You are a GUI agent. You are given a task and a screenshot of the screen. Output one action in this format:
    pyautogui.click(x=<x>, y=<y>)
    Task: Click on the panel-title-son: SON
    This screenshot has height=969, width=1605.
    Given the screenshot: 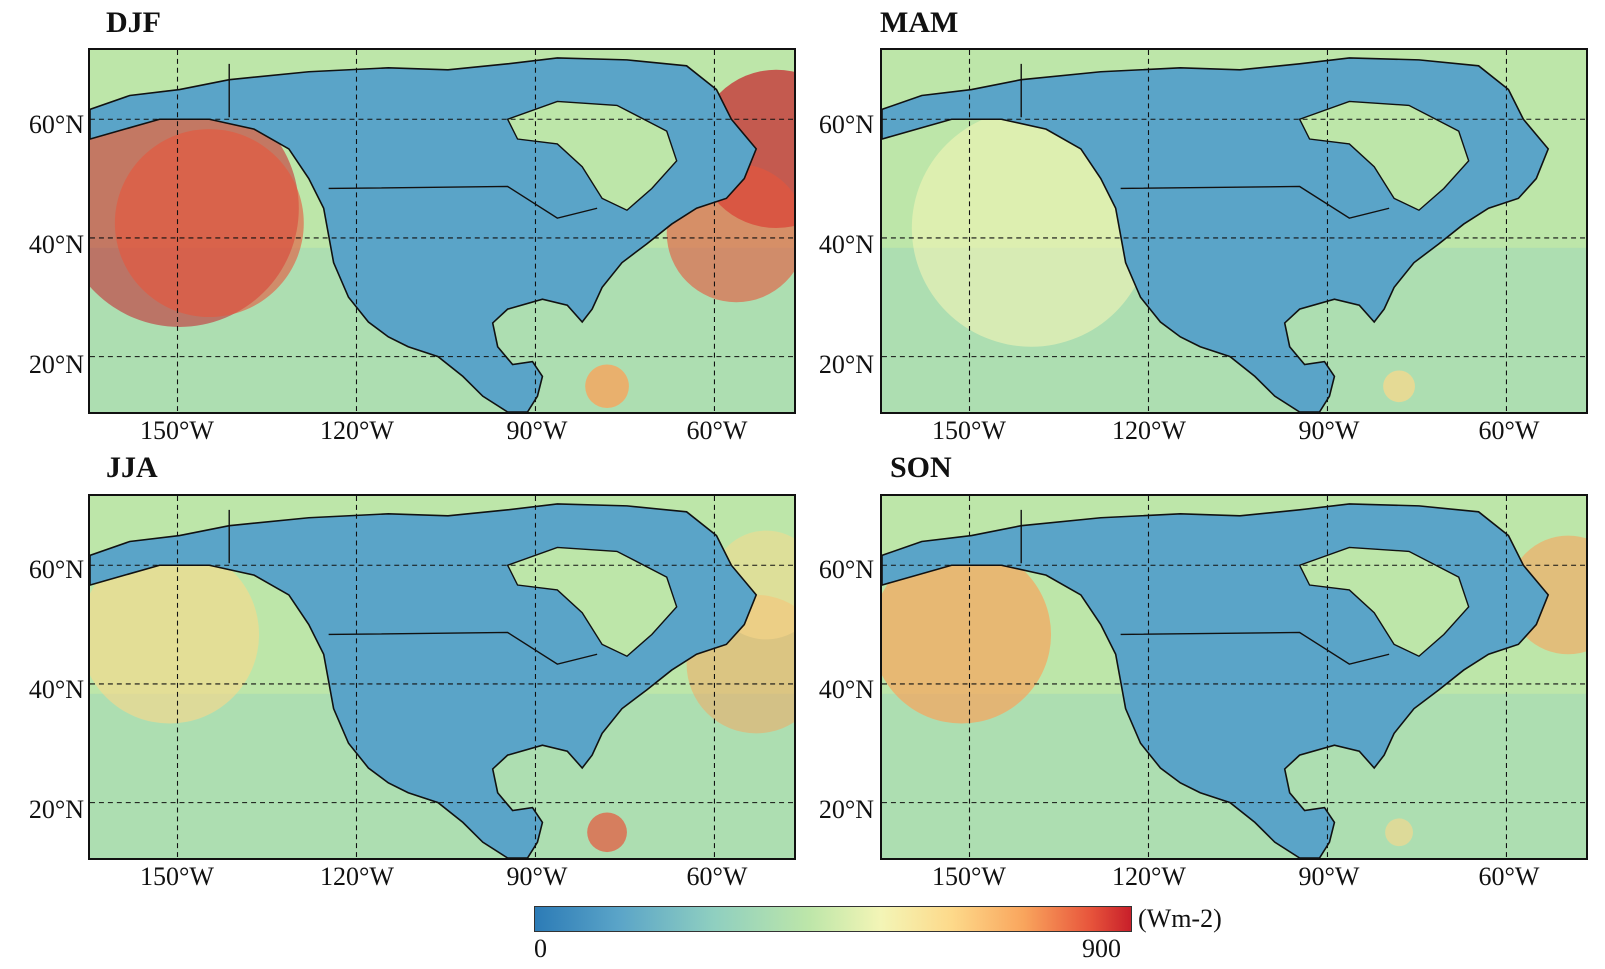 What is the action you would take?
    pyautogui.click(x=921, y=467)
    